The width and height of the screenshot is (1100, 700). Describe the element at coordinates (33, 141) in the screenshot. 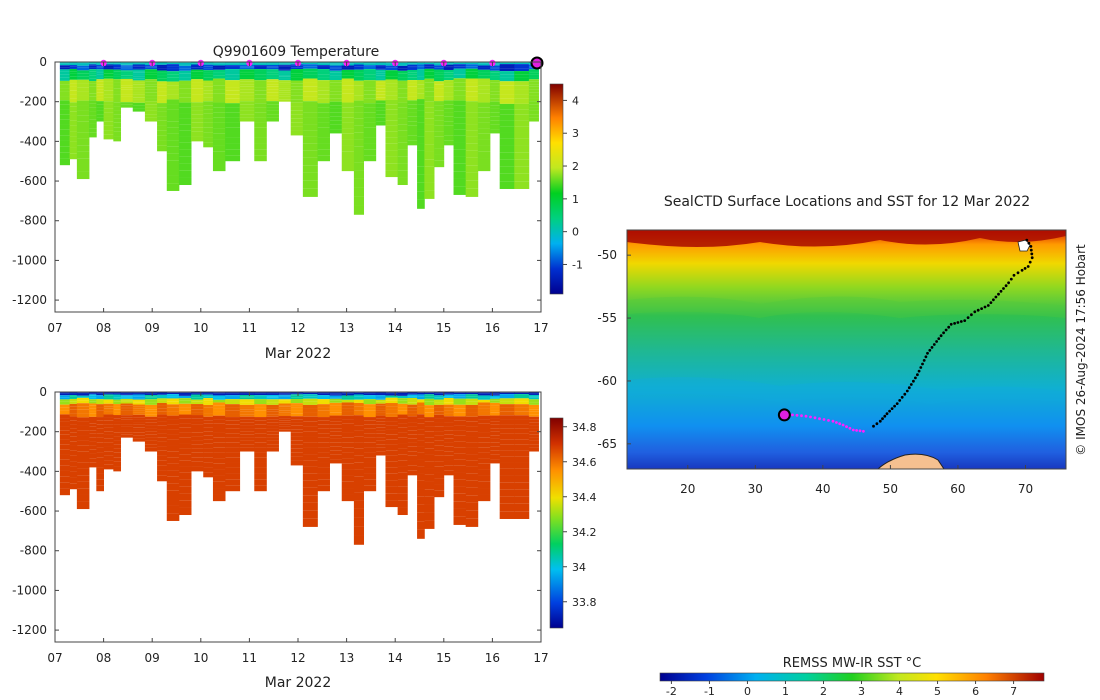

I see `y-tick-label: -400` at that location.